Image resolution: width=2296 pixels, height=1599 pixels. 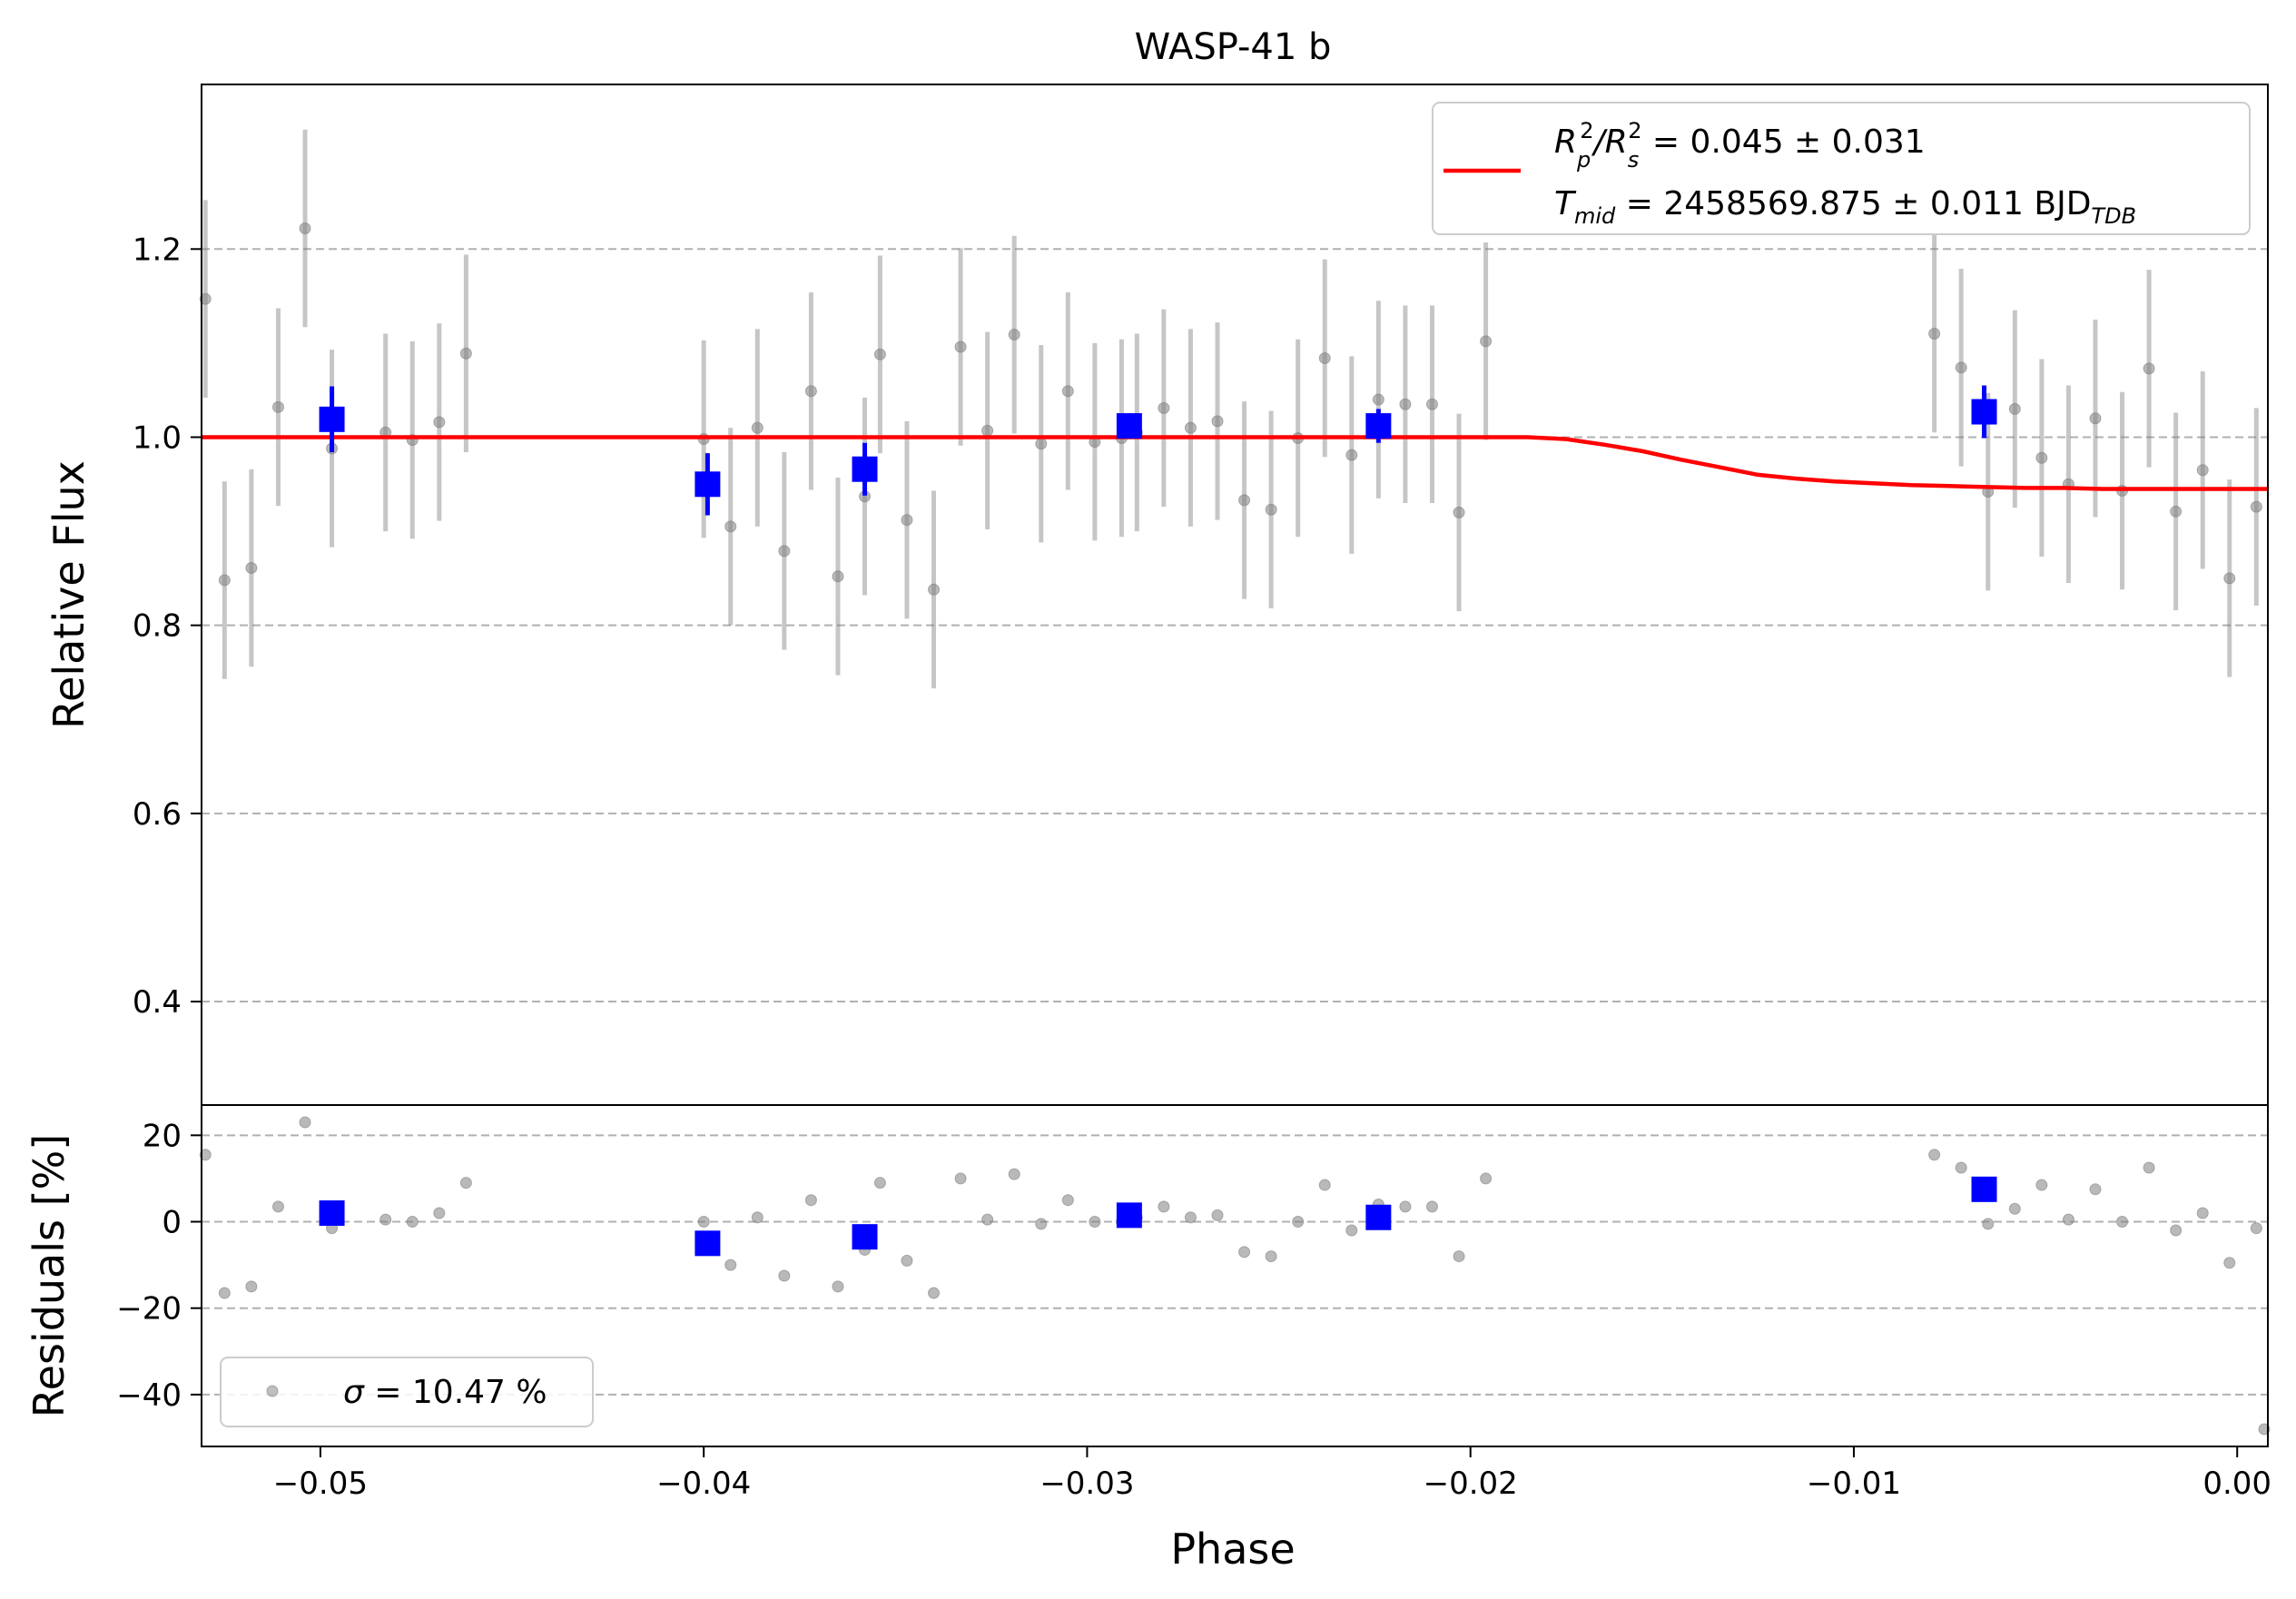 What do you see at coordinates (157, 814) in the screenshot?
I see `top-y-tick-label: 0.6` at bounding box center [157, 814].